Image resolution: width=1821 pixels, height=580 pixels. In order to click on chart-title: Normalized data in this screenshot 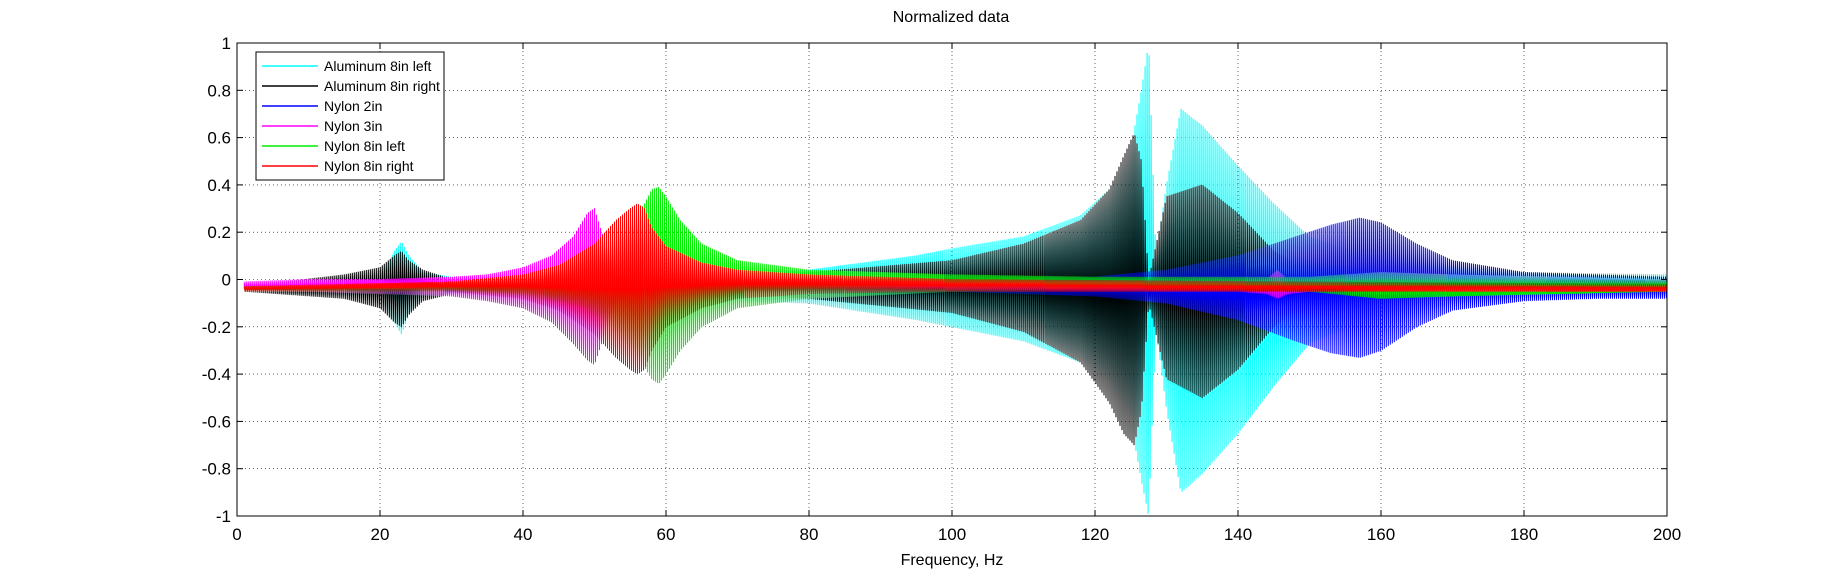, I will do `click(951, 17)`.